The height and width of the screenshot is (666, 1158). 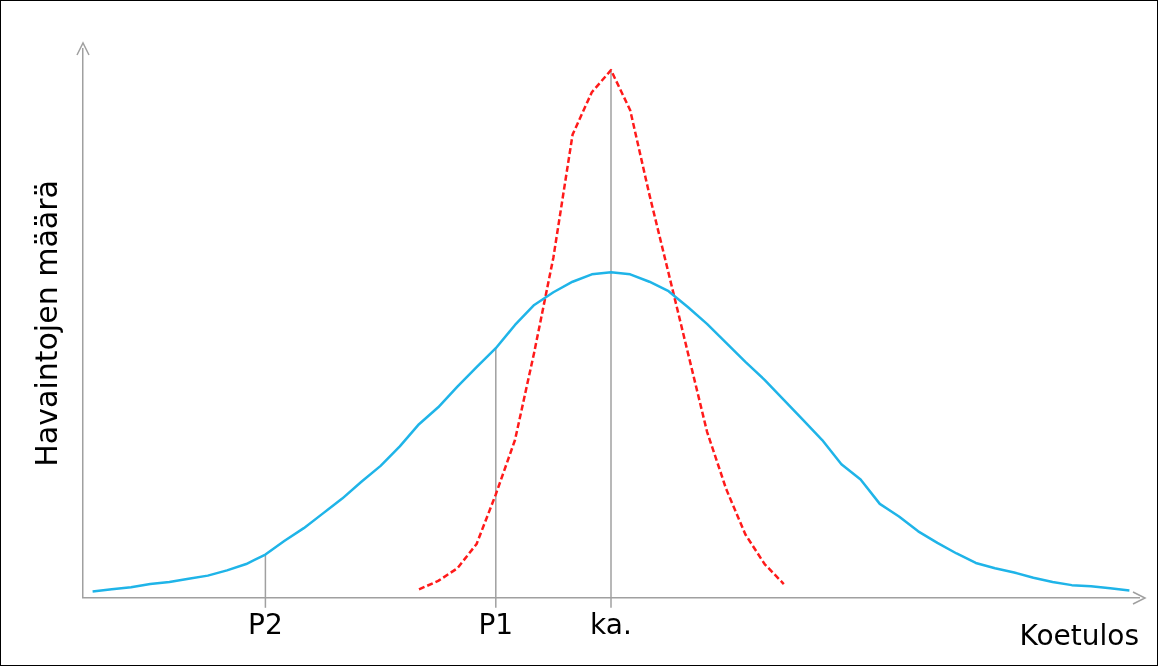 I want to click on x-tick-label: ka., so click(x=611, y=624).